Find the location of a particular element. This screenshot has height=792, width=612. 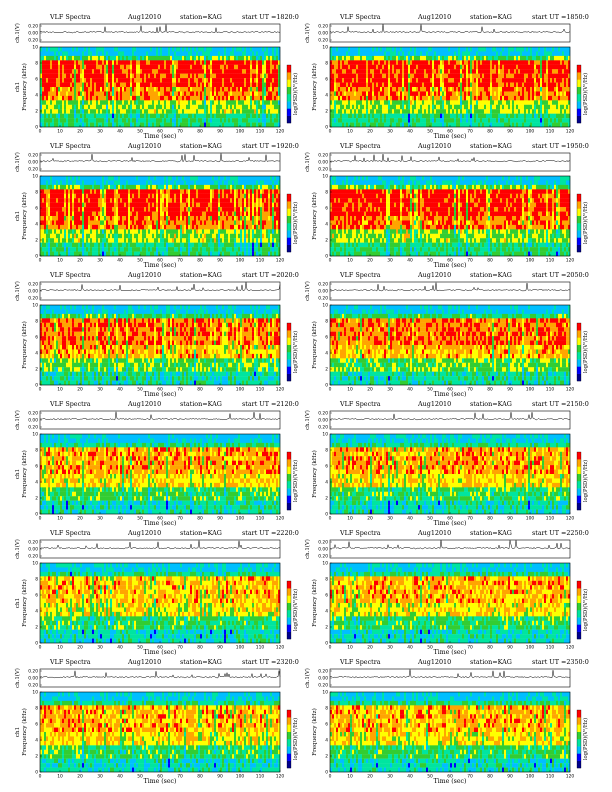

colorbar-frame is located at coordinates (579, 94).